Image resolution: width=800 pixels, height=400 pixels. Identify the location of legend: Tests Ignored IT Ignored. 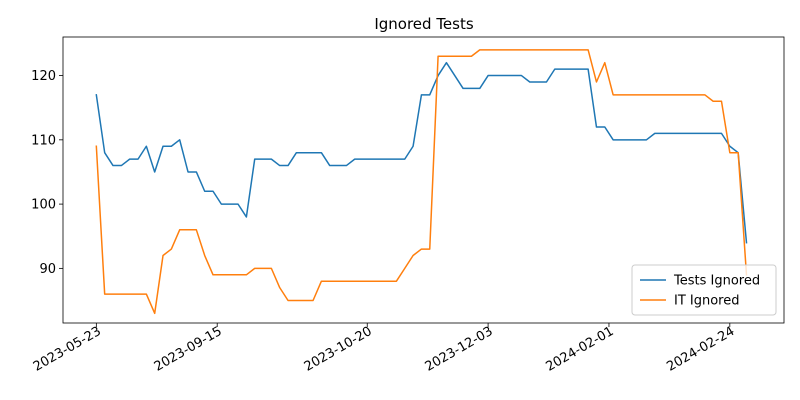
(704, 290).